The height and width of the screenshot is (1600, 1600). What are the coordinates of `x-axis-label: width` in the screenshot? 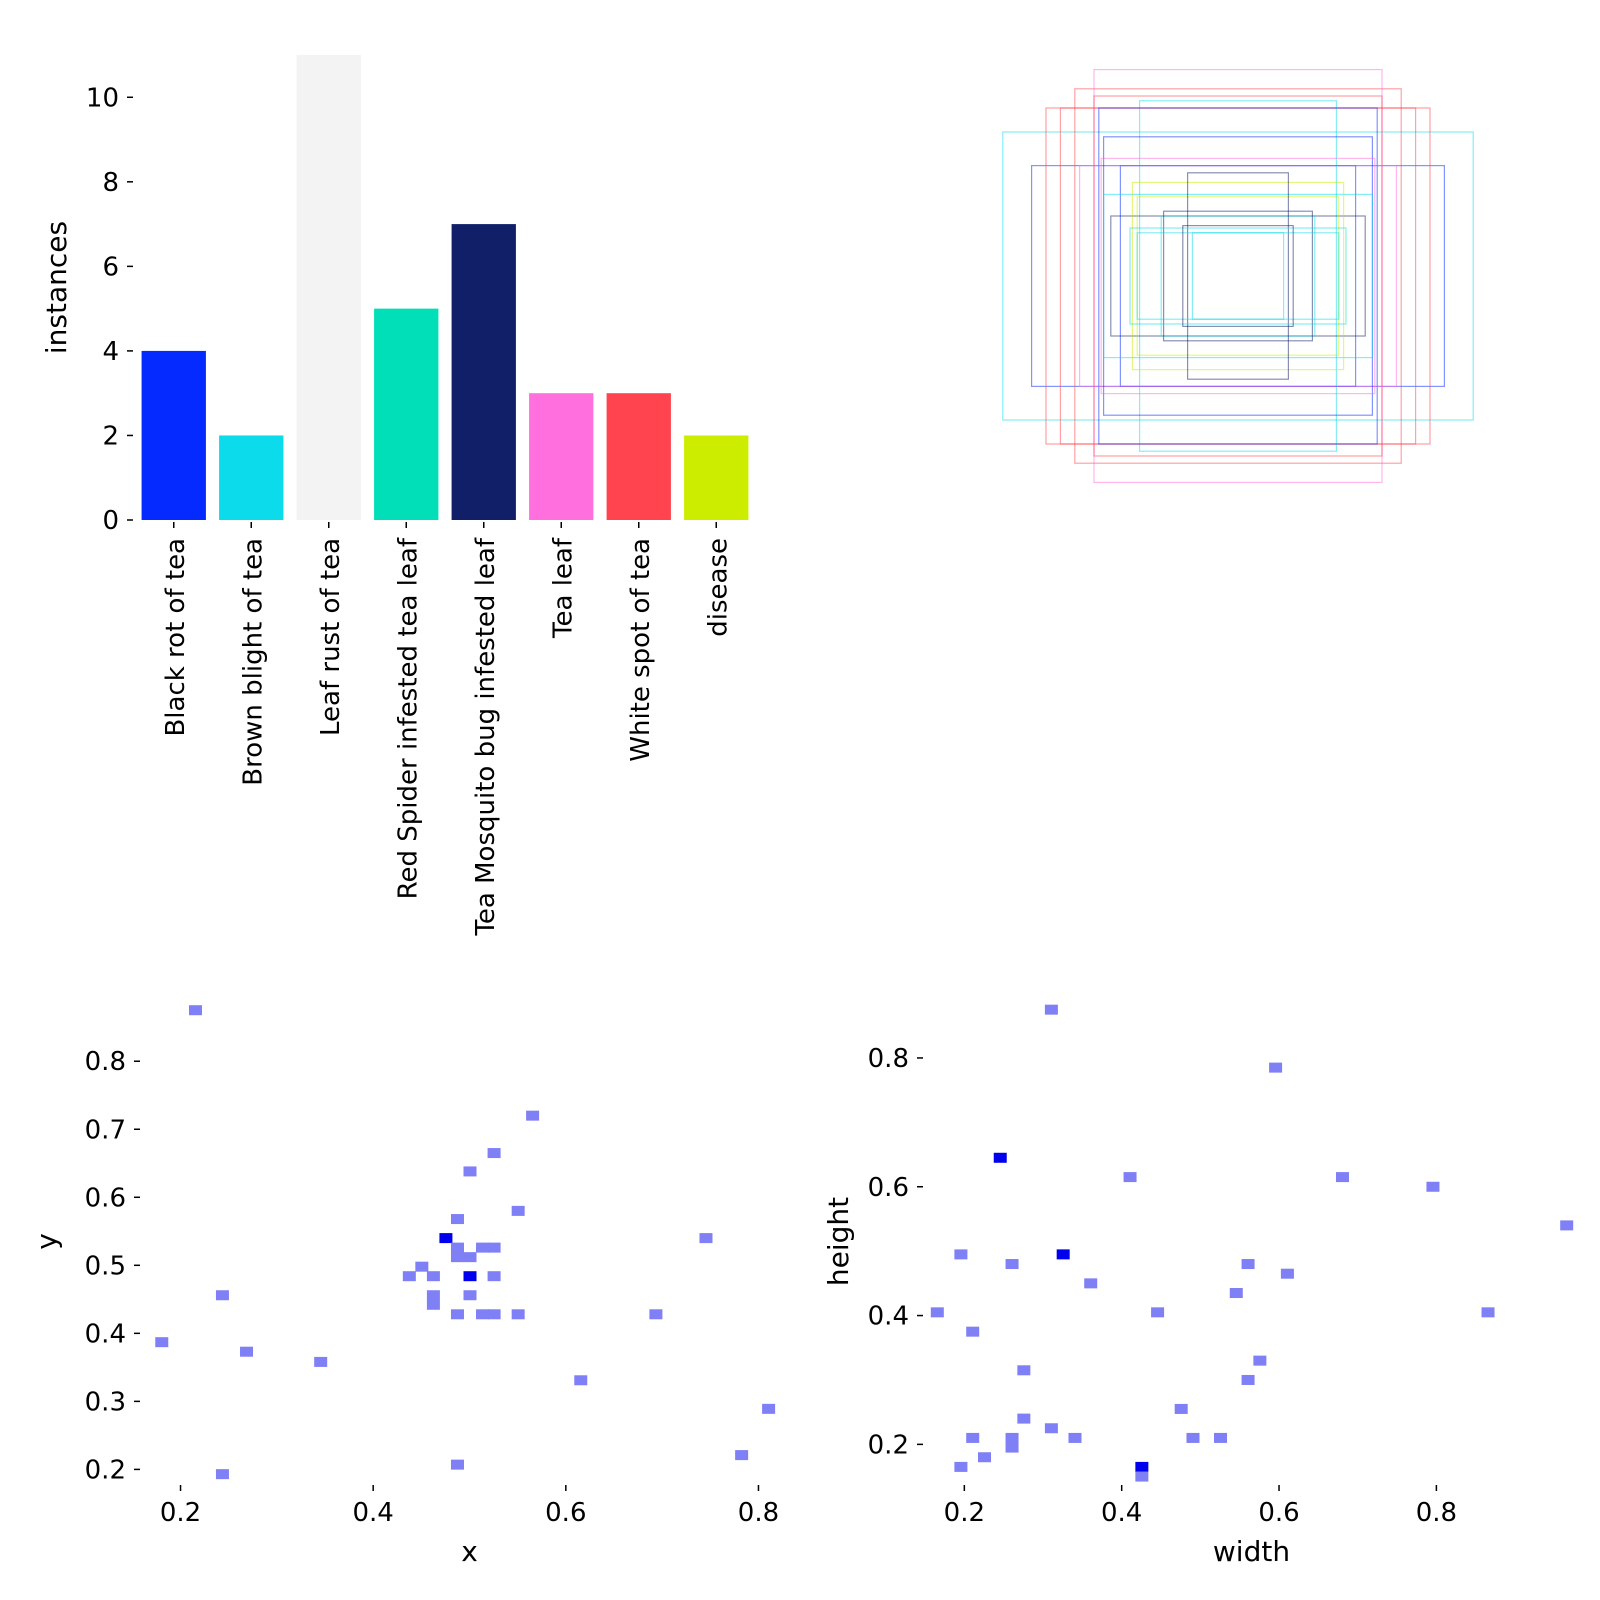 It's located at (1251, 1551).